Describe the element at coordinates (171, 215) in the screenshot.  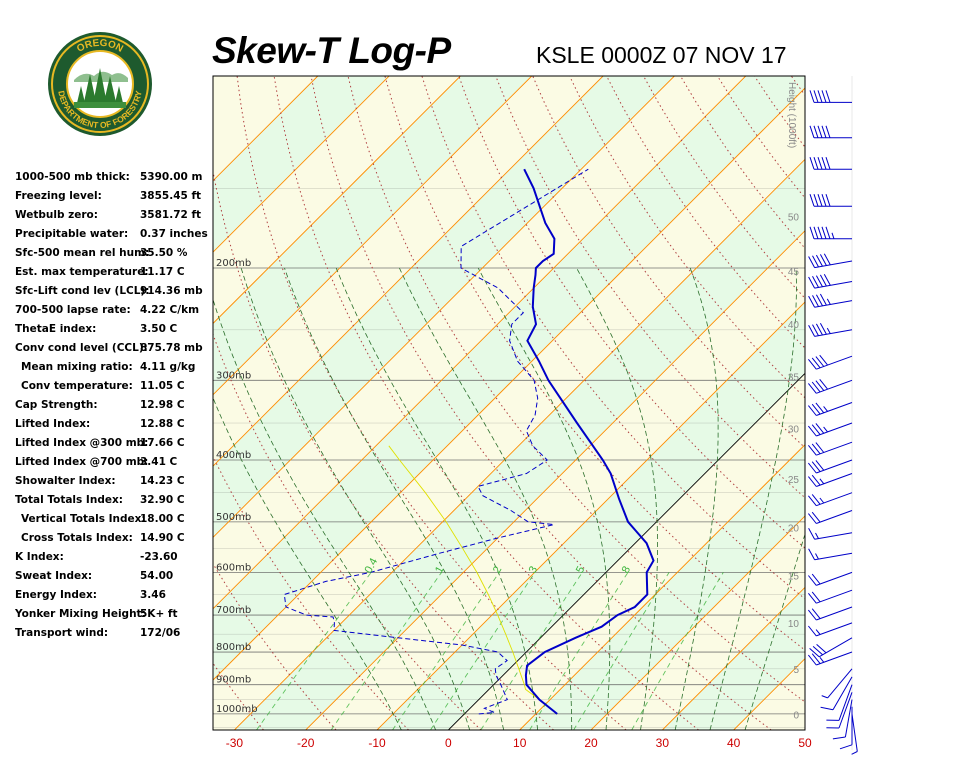
I see `stat-value: 3581.72 ft` at that location.